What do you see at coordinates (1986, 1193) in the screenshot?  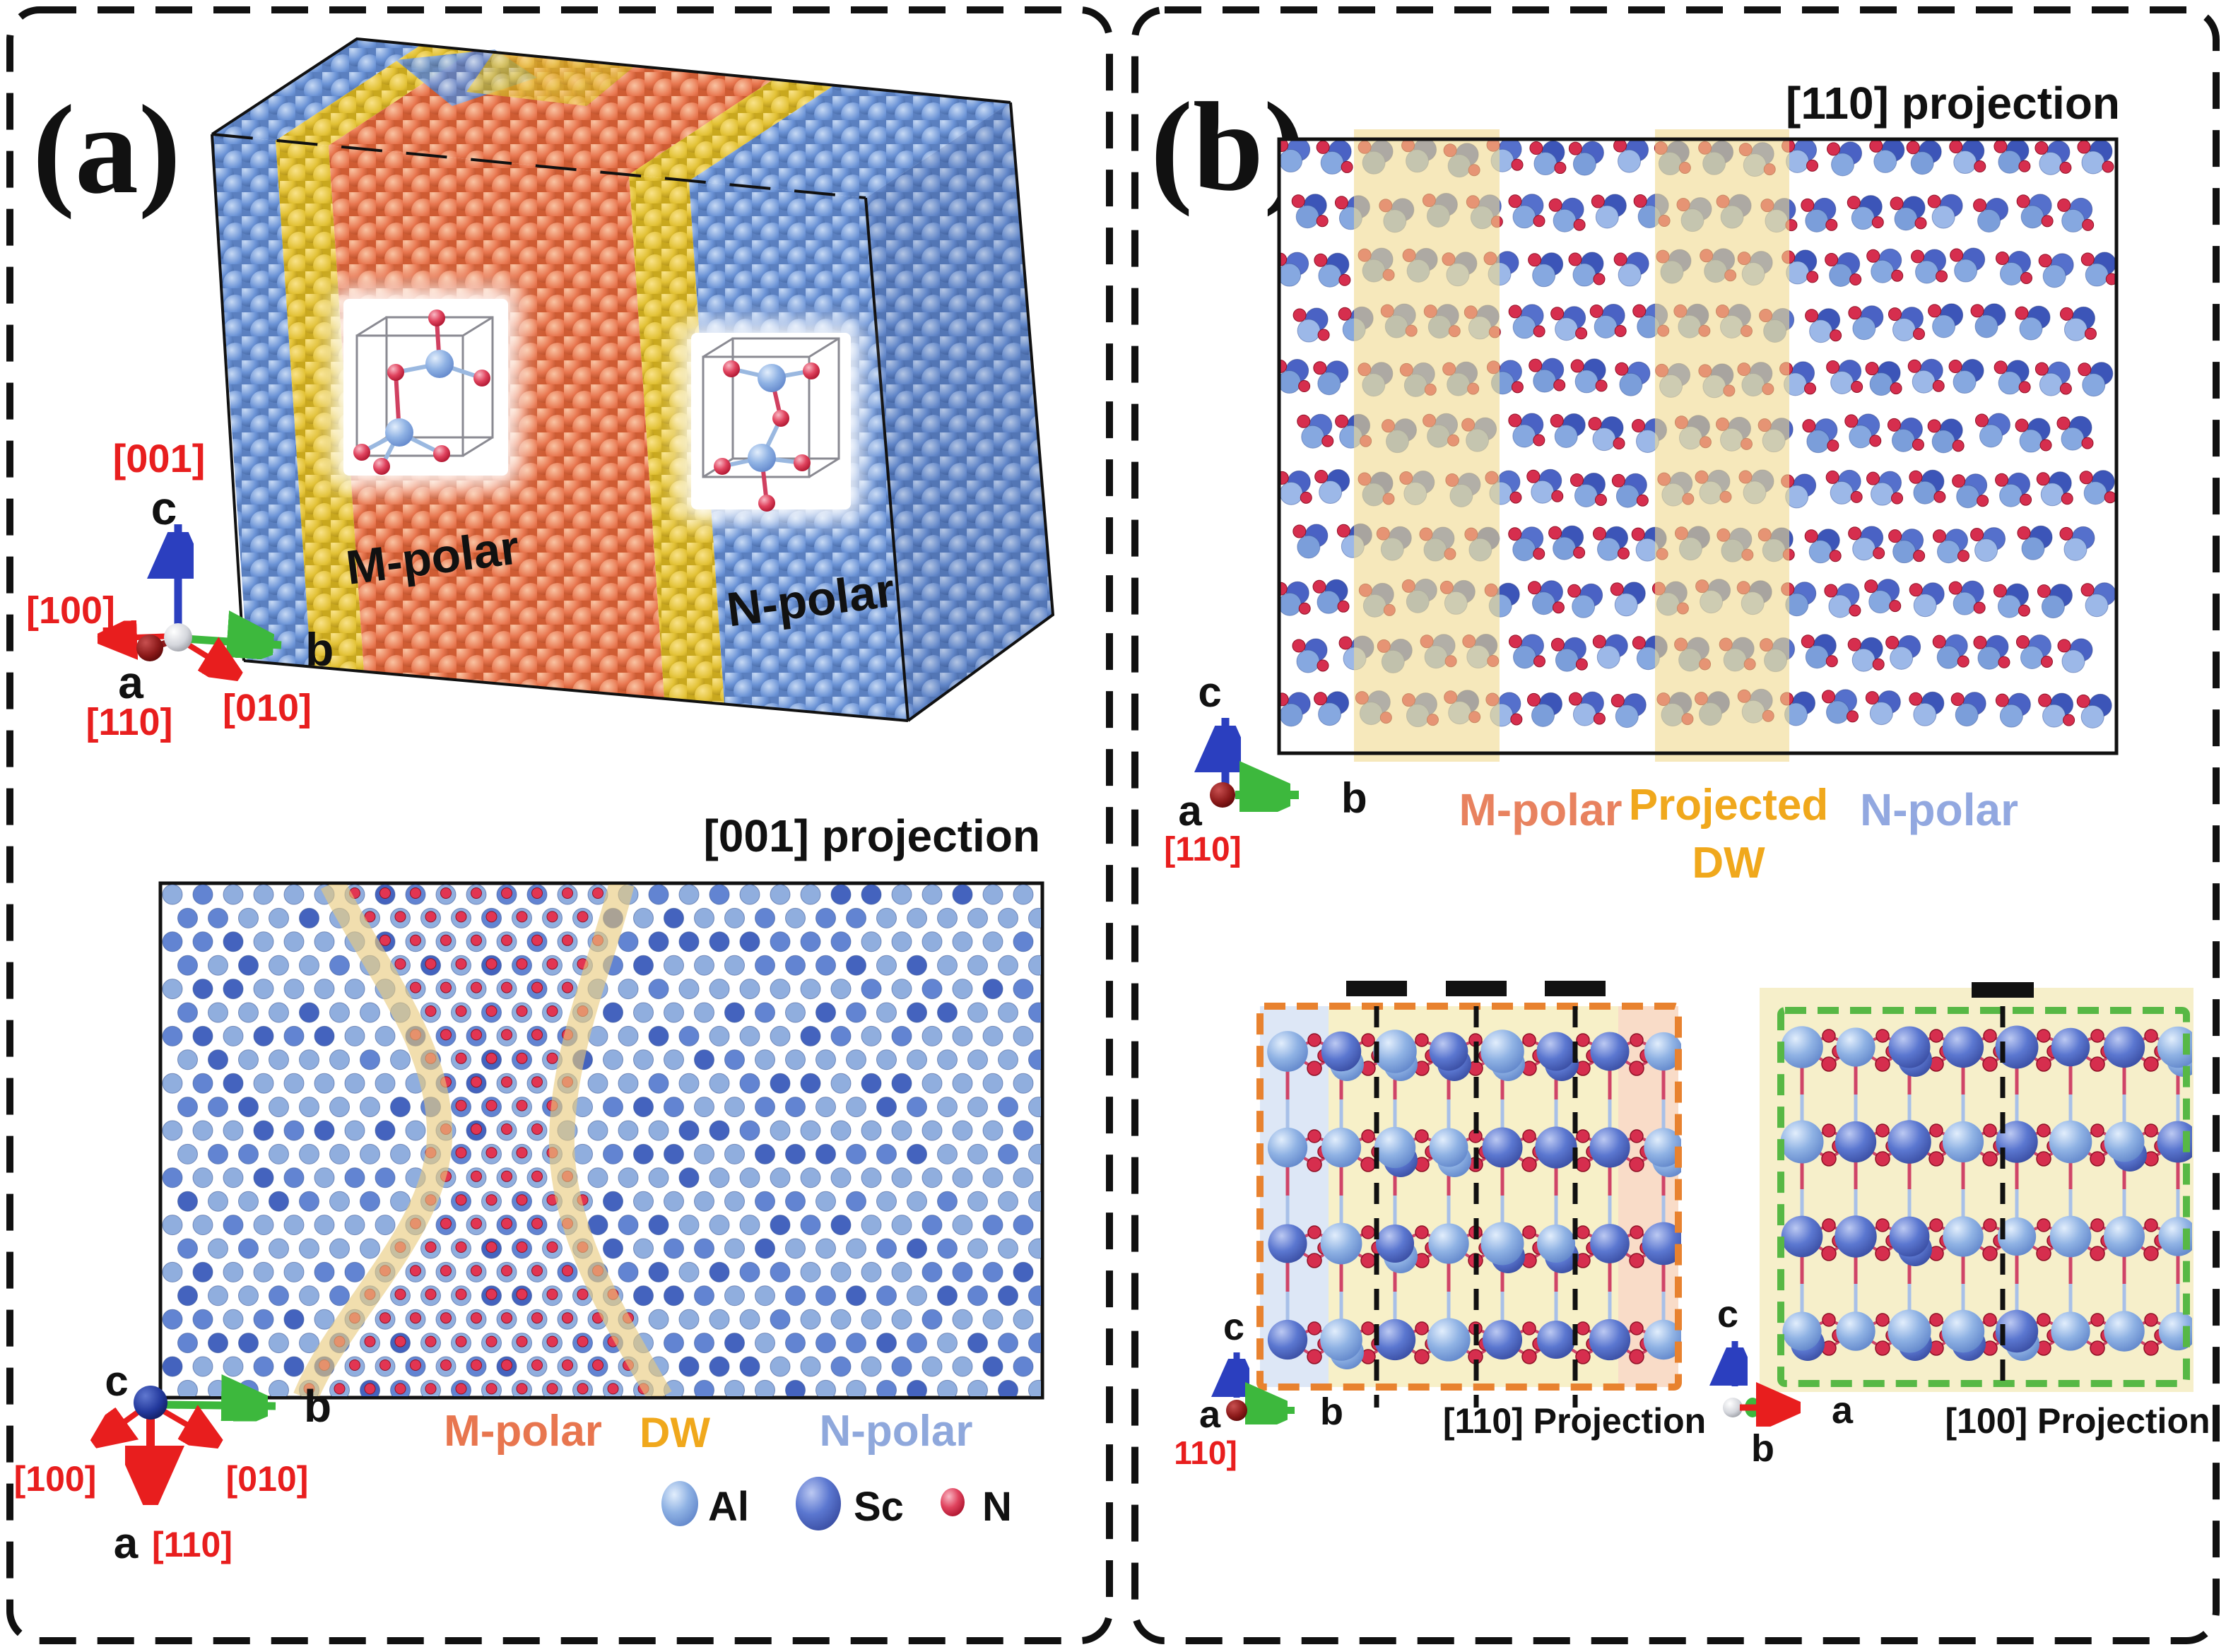 I see `lattice-right` at bounding box center [1986, 1193].